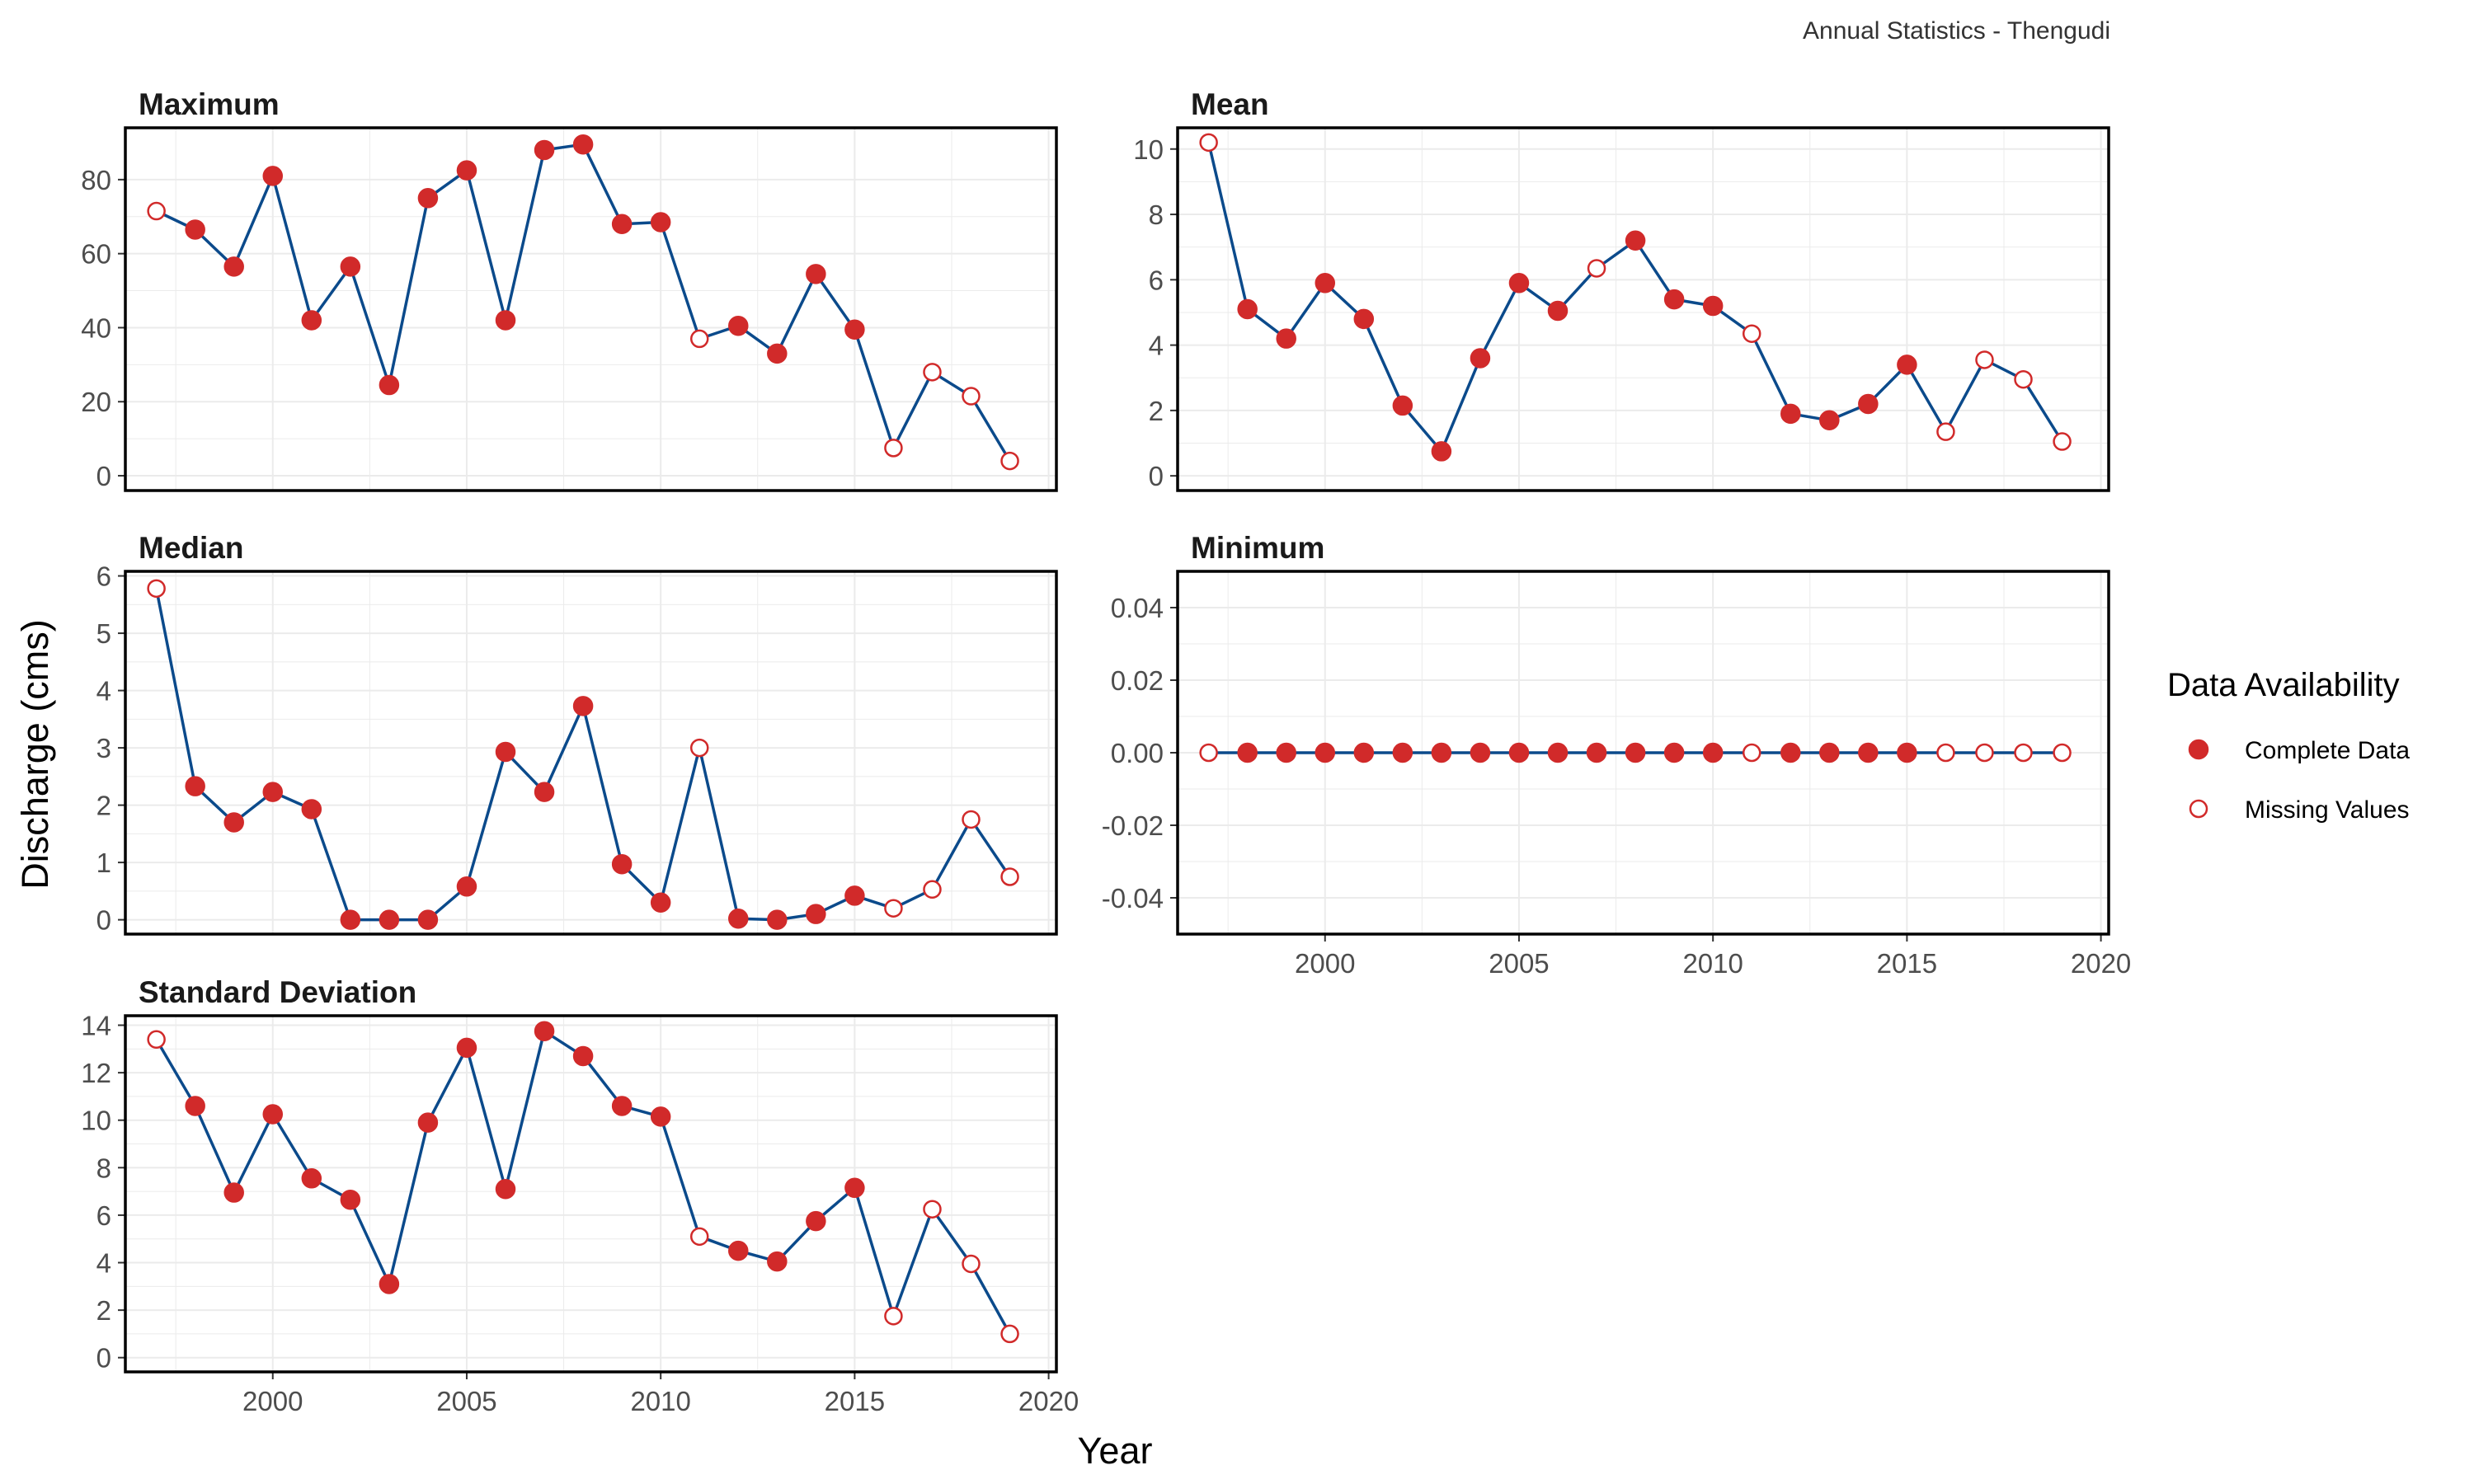 The image size is (2474, 1484). I want to click on standard-deviation-y-tick-label: 4, so click(103, 1263).